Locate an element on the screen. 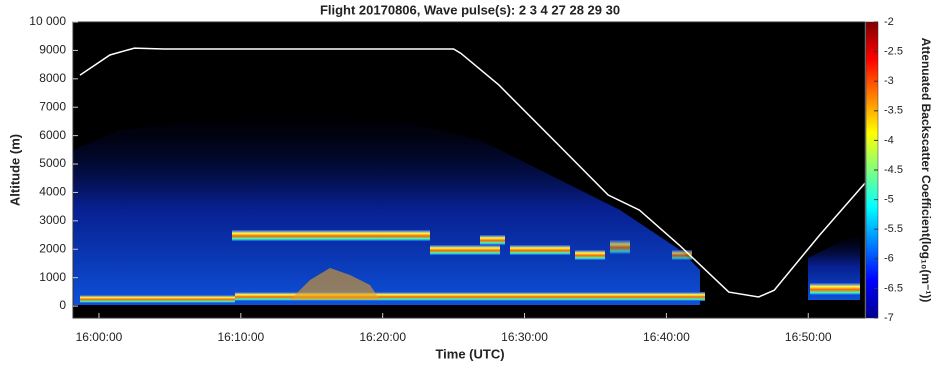  colorbar-tick-label: -6 is located at coordinates (889, 259).